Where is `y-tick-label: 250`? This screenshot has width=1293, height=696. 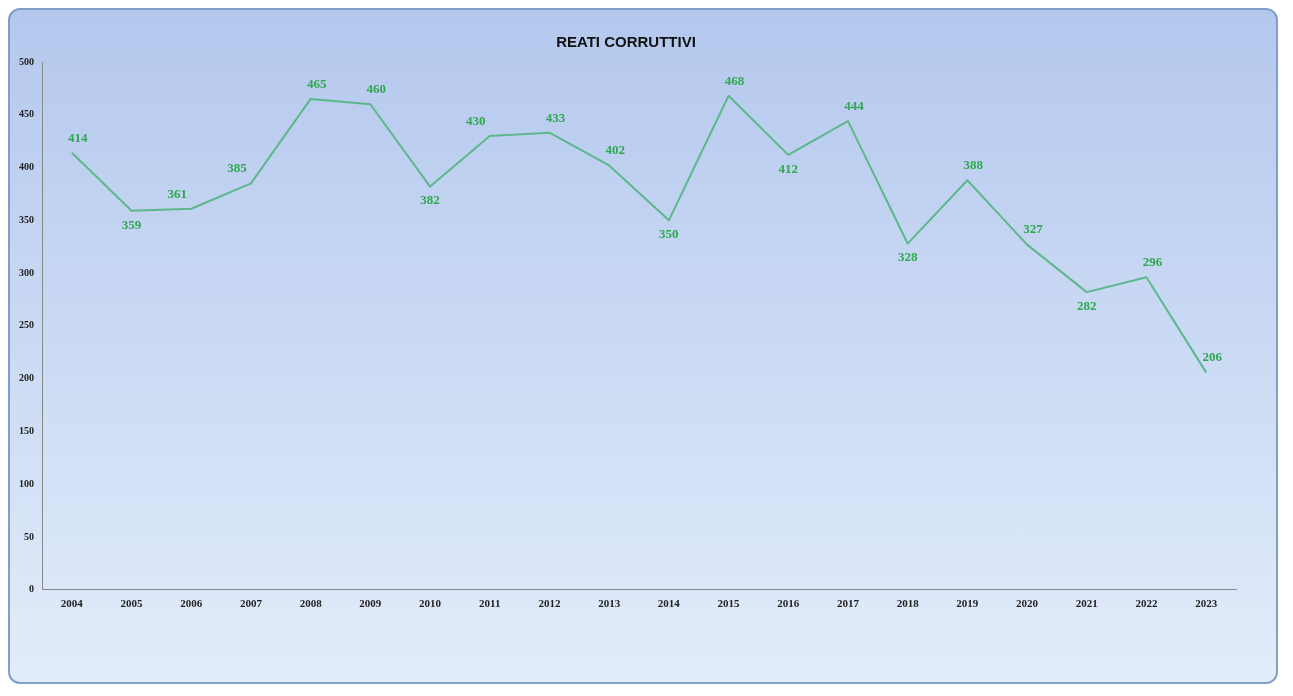
y-tick-label: 250 is located at coordinates (26, 325).